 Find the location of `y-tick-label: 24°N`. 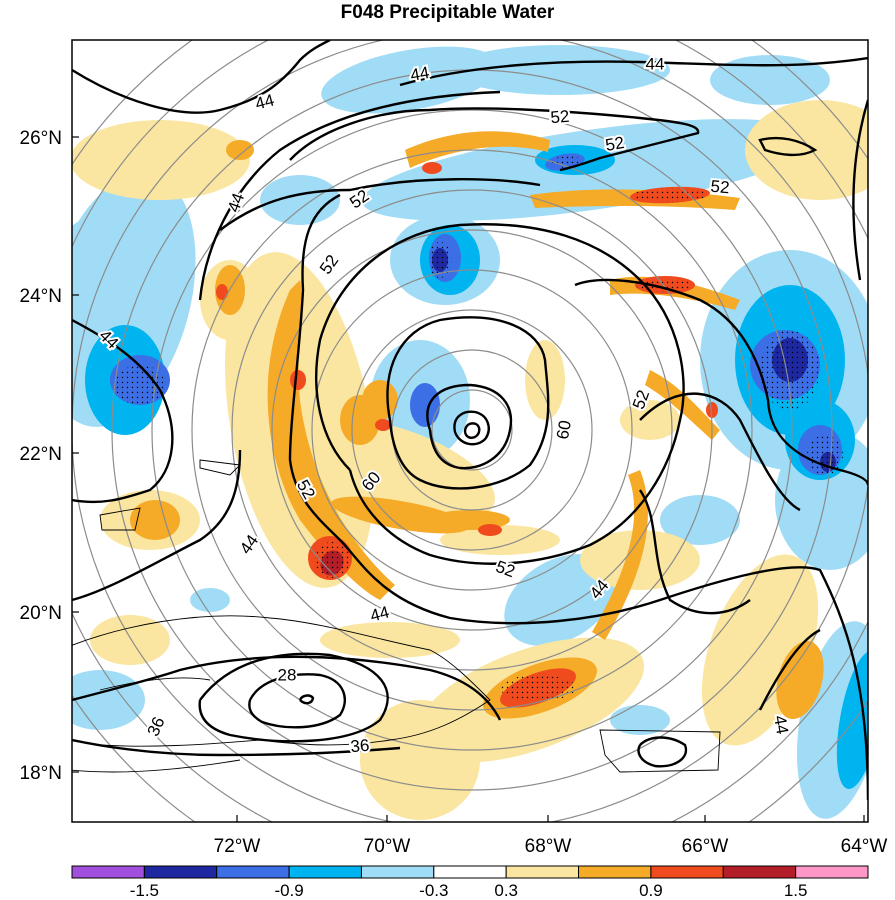

y-tick-label: 24°N is located at coordinates (41, 296).